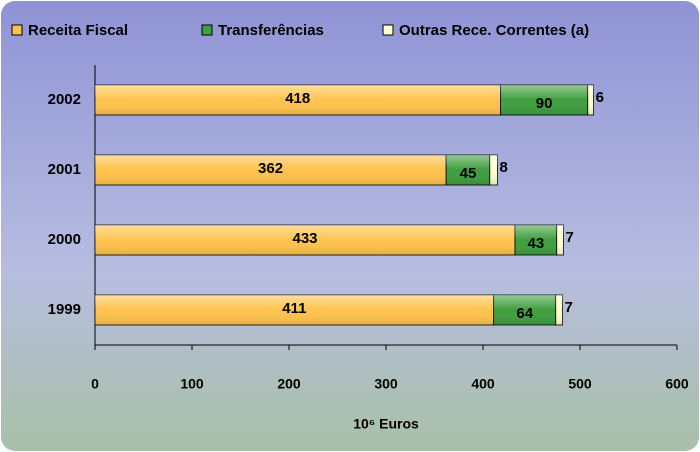 This screenshot has width=700, height=452. What do you see at coordinates (192, 384) in the screenshot?
I see `x-tick-label: 100` at bounding box center [192, 384].